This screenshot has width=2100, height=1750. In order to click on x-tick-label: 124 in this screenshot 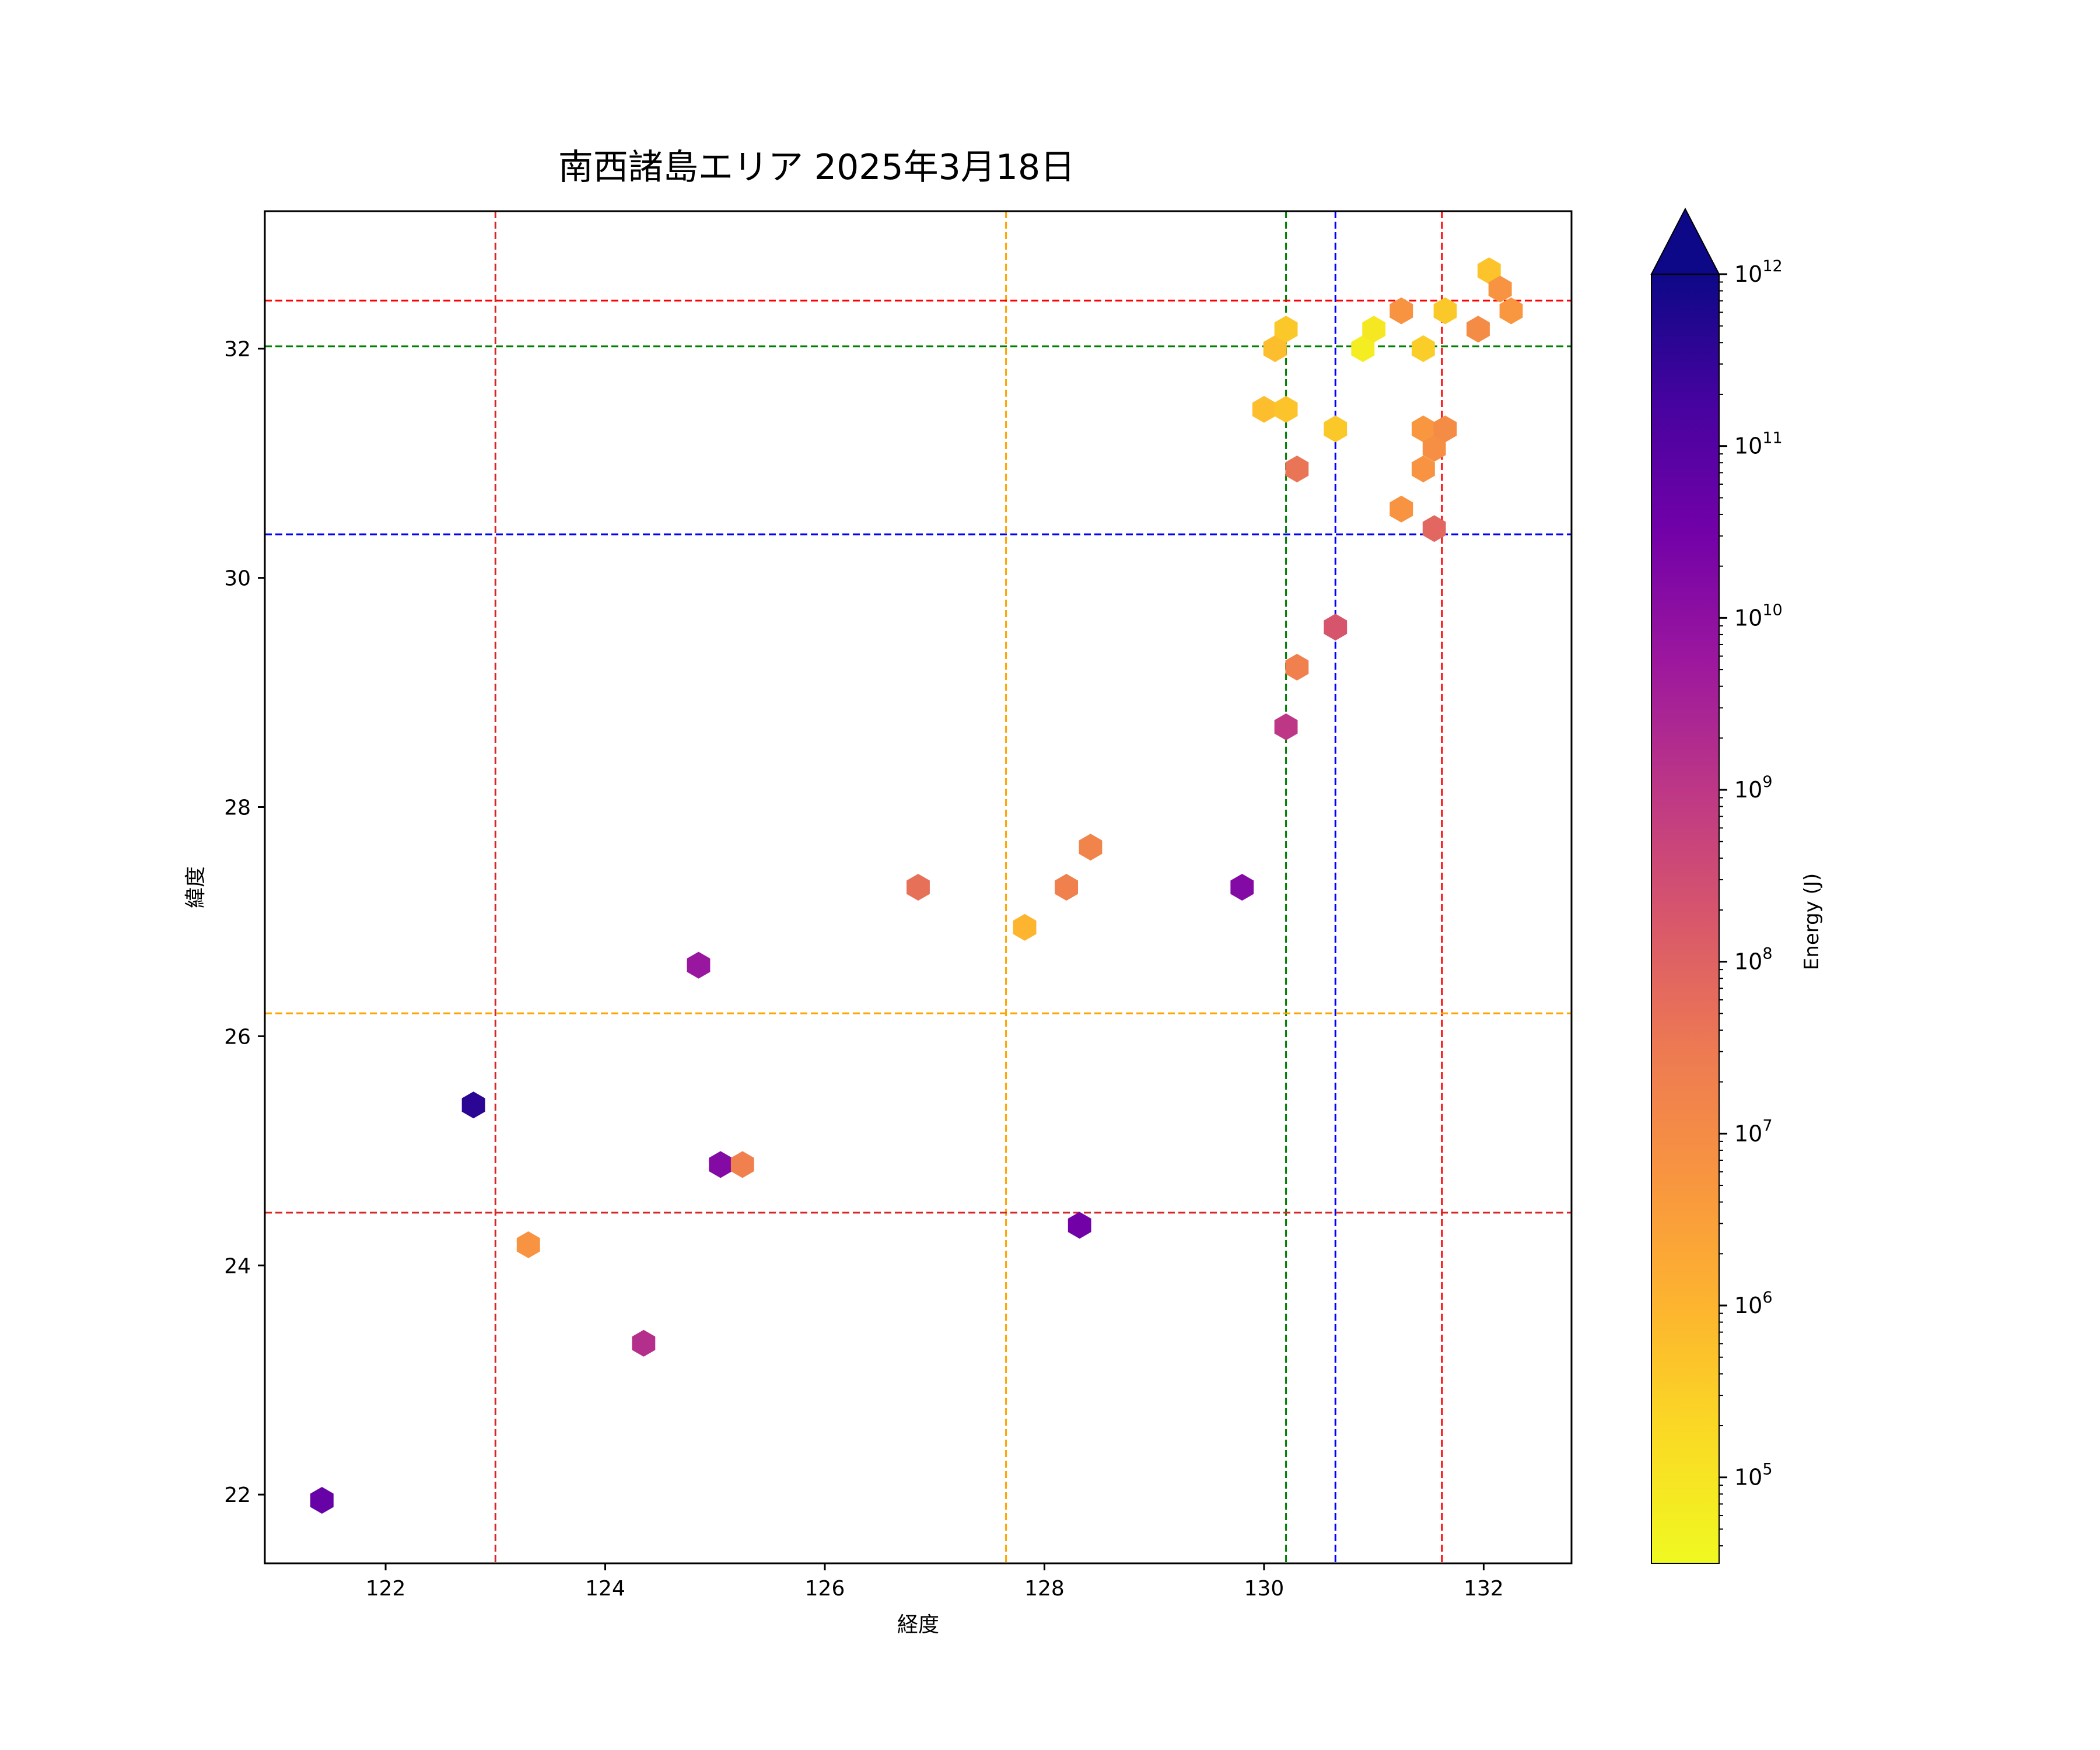, I will do `click(605, 1589)`.